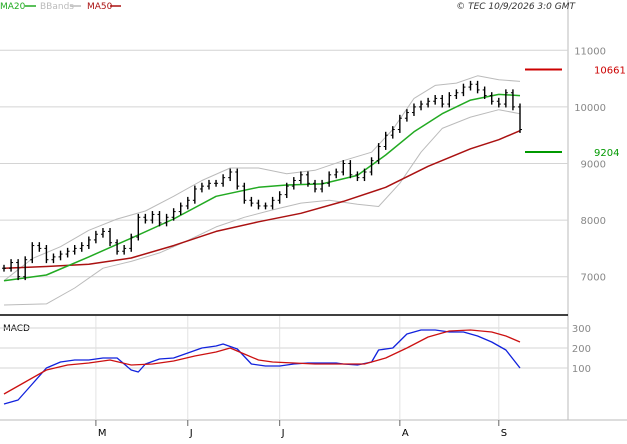  Describe the element at coordinates (590, 51) in the screenshot. I see `price-y-tick-label: 11000` at that location.